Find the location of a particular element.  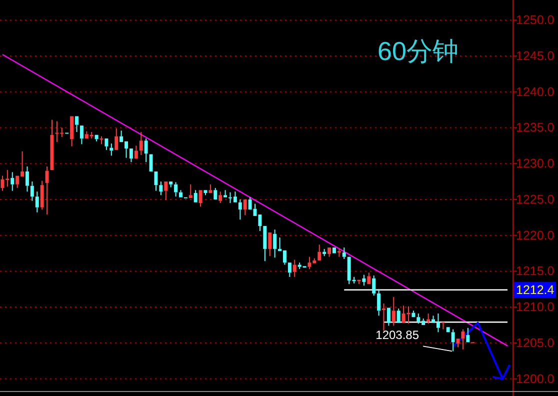

annotation: 1212.4 is located at coordinates (535, 289).